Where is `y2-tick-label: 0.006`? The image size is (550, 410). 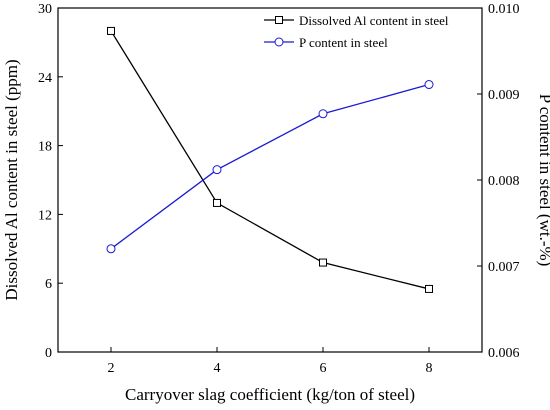 y2-tick-label: 0.006 is located at coordinates (504, 353).